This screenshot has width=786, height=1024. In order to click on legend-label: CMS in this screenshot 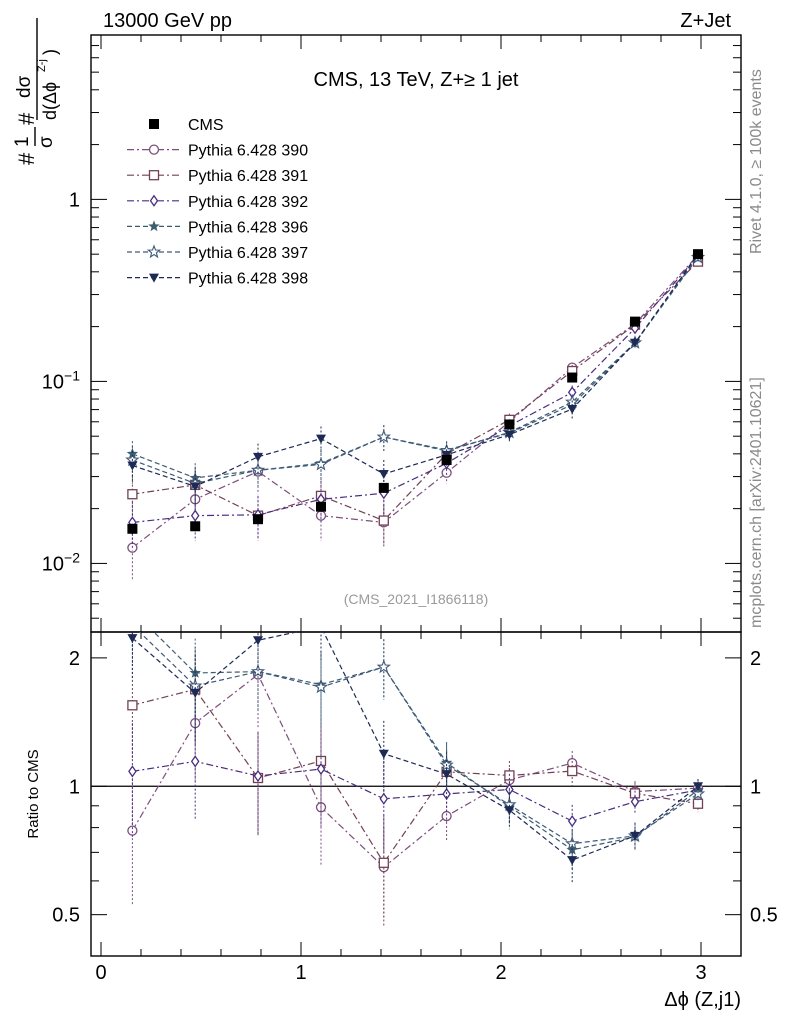, I will do `click(206, 125)`.